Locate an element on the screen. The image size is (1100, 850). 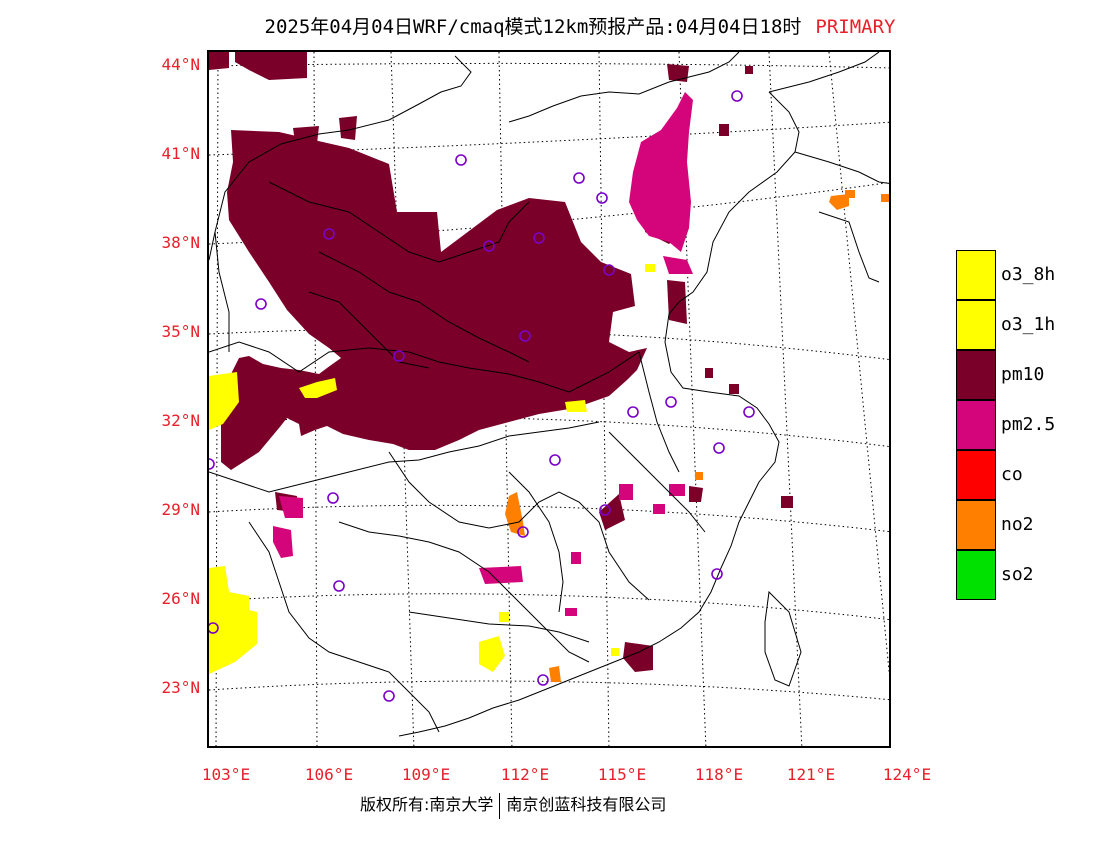
lat-label-44: 44°N is located at coordinates (180, 64).